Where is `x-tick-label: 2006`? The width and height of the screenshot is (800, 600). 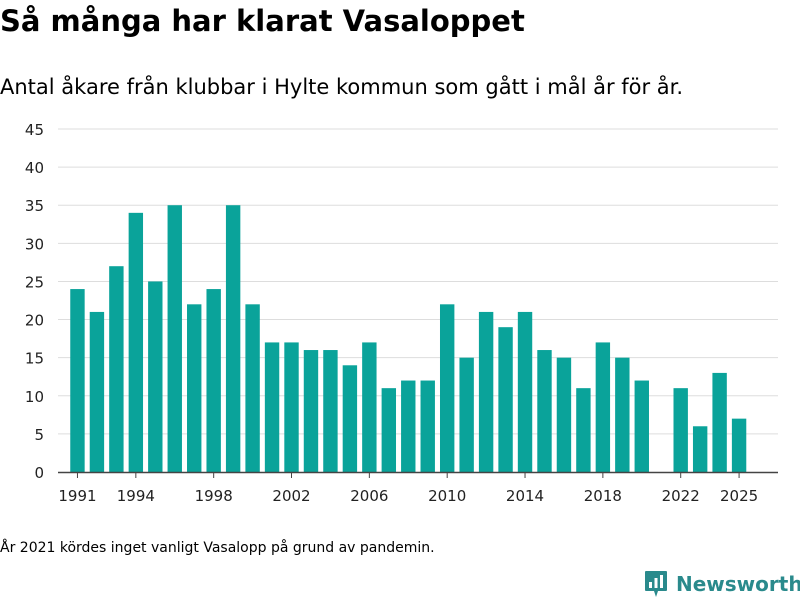
x-tick-label: 2006 is located at coordinates (369, 496).